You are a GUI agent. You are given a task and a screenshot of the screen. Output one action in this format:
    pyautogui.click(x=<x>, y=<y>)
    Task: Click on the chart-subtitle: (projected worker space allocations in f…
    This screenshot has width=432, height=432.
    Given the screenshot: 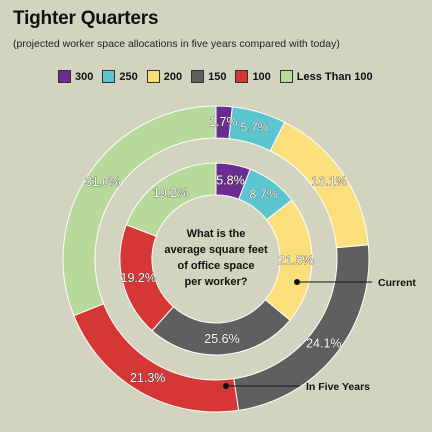 What is the action you would take?
    pyautogui.click(x=176, y=44)
    